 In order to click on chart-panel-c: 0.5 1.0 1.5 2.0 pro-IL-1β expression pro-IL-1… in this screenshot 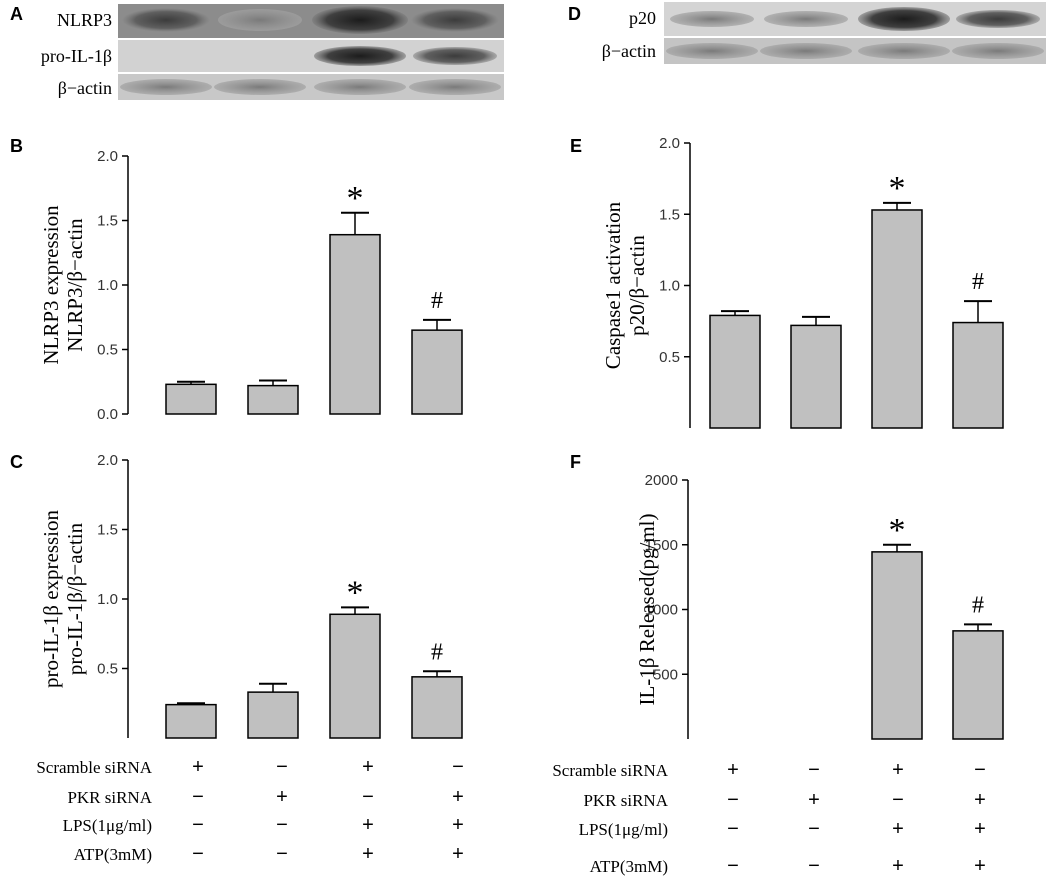, I will do `click(251, 595)`.